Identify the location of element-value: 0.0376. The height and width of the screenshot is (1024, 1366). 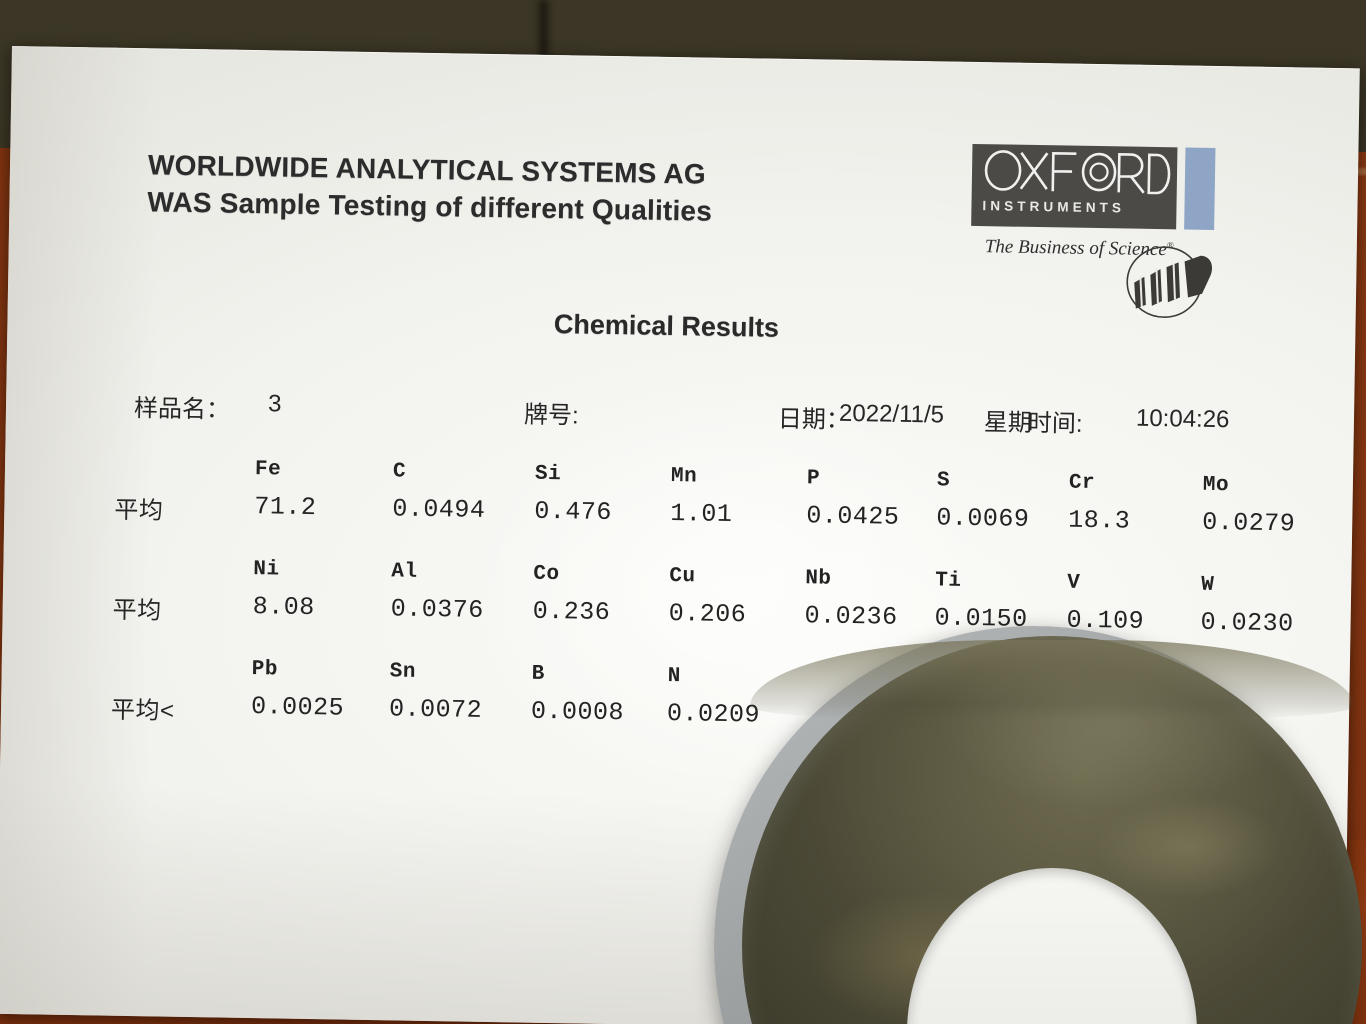
(437, 609).